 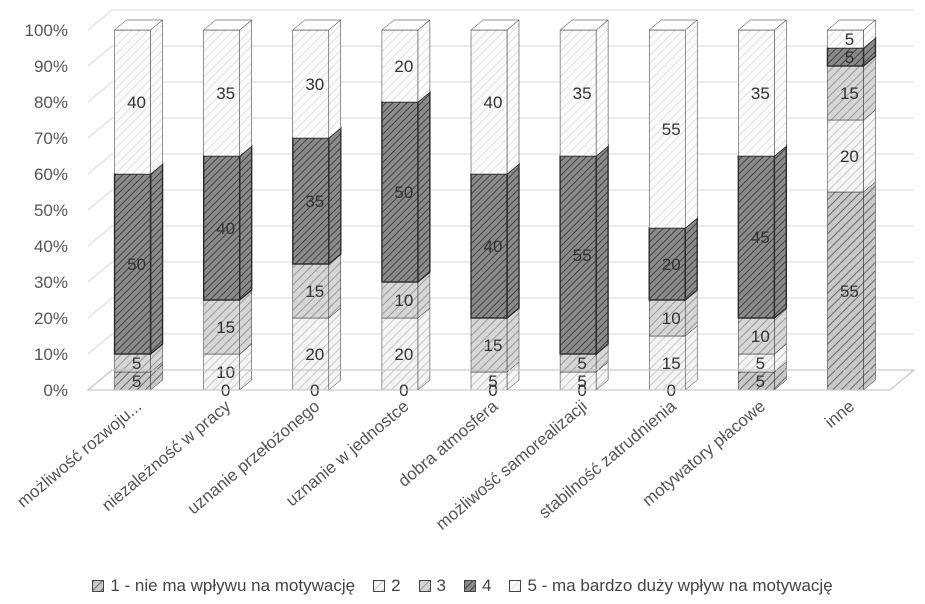 What do you see at coordinates (46, 30) in the screenshot?
I see `y-tick-label: 100%` at bounding box center [46, 30].